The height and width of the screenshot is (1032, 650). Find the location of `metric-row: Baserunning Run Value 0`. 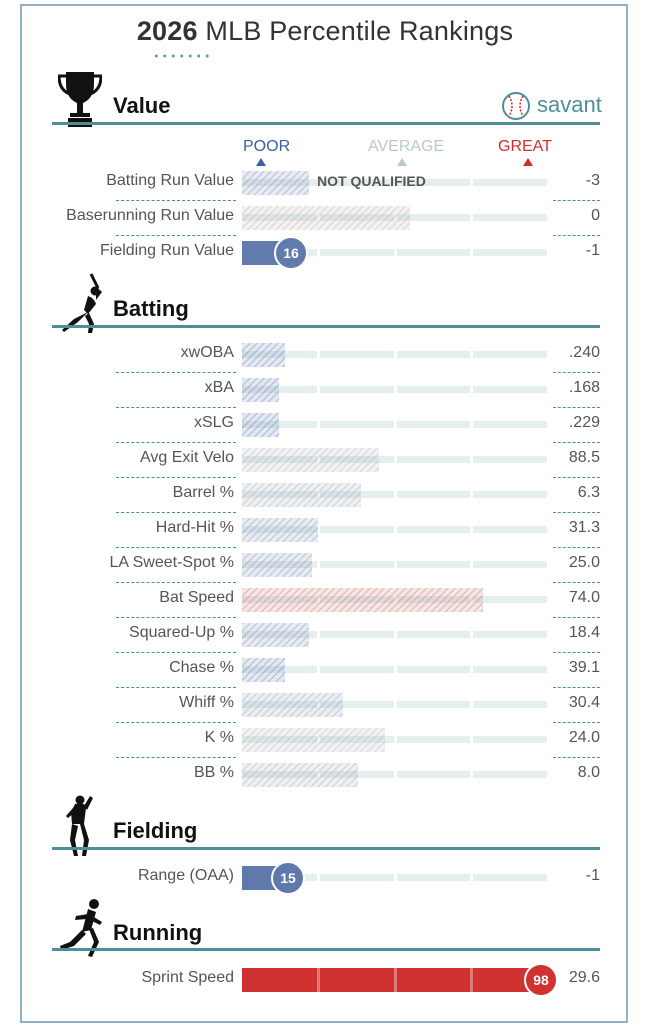

metric-row: Baserunning Run Value 0 is located at coordinates (325, 217).